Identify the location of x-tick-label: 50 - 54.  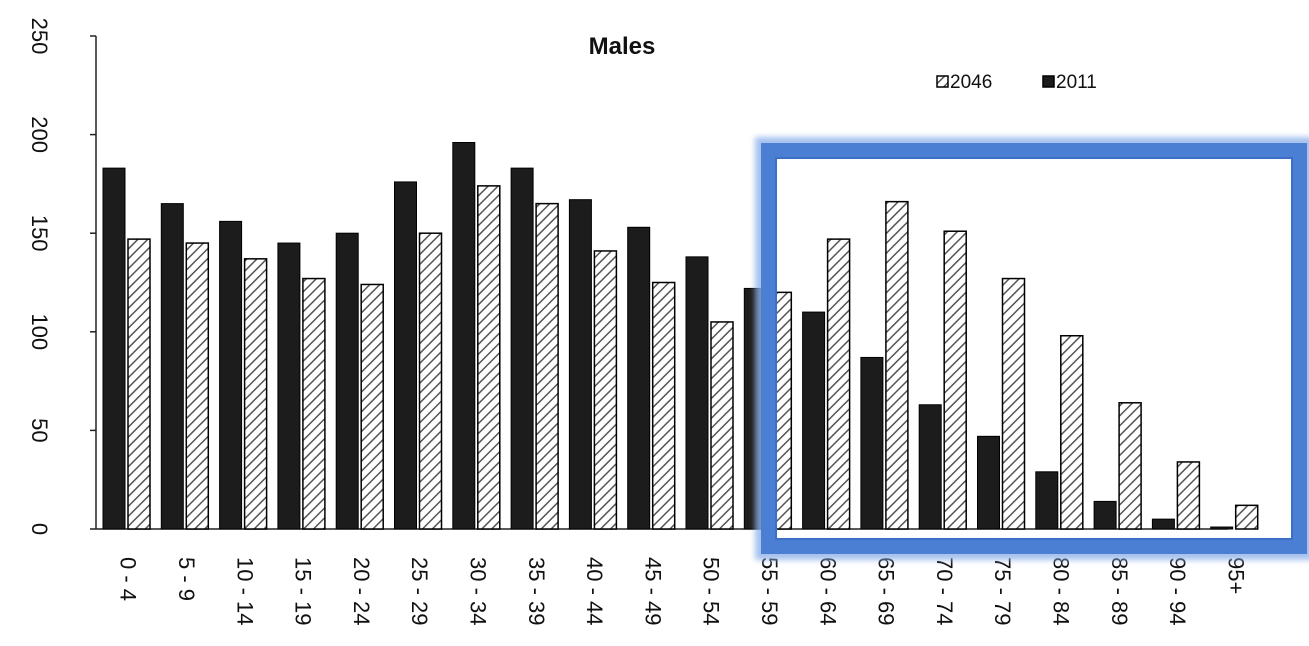
(711, 591).